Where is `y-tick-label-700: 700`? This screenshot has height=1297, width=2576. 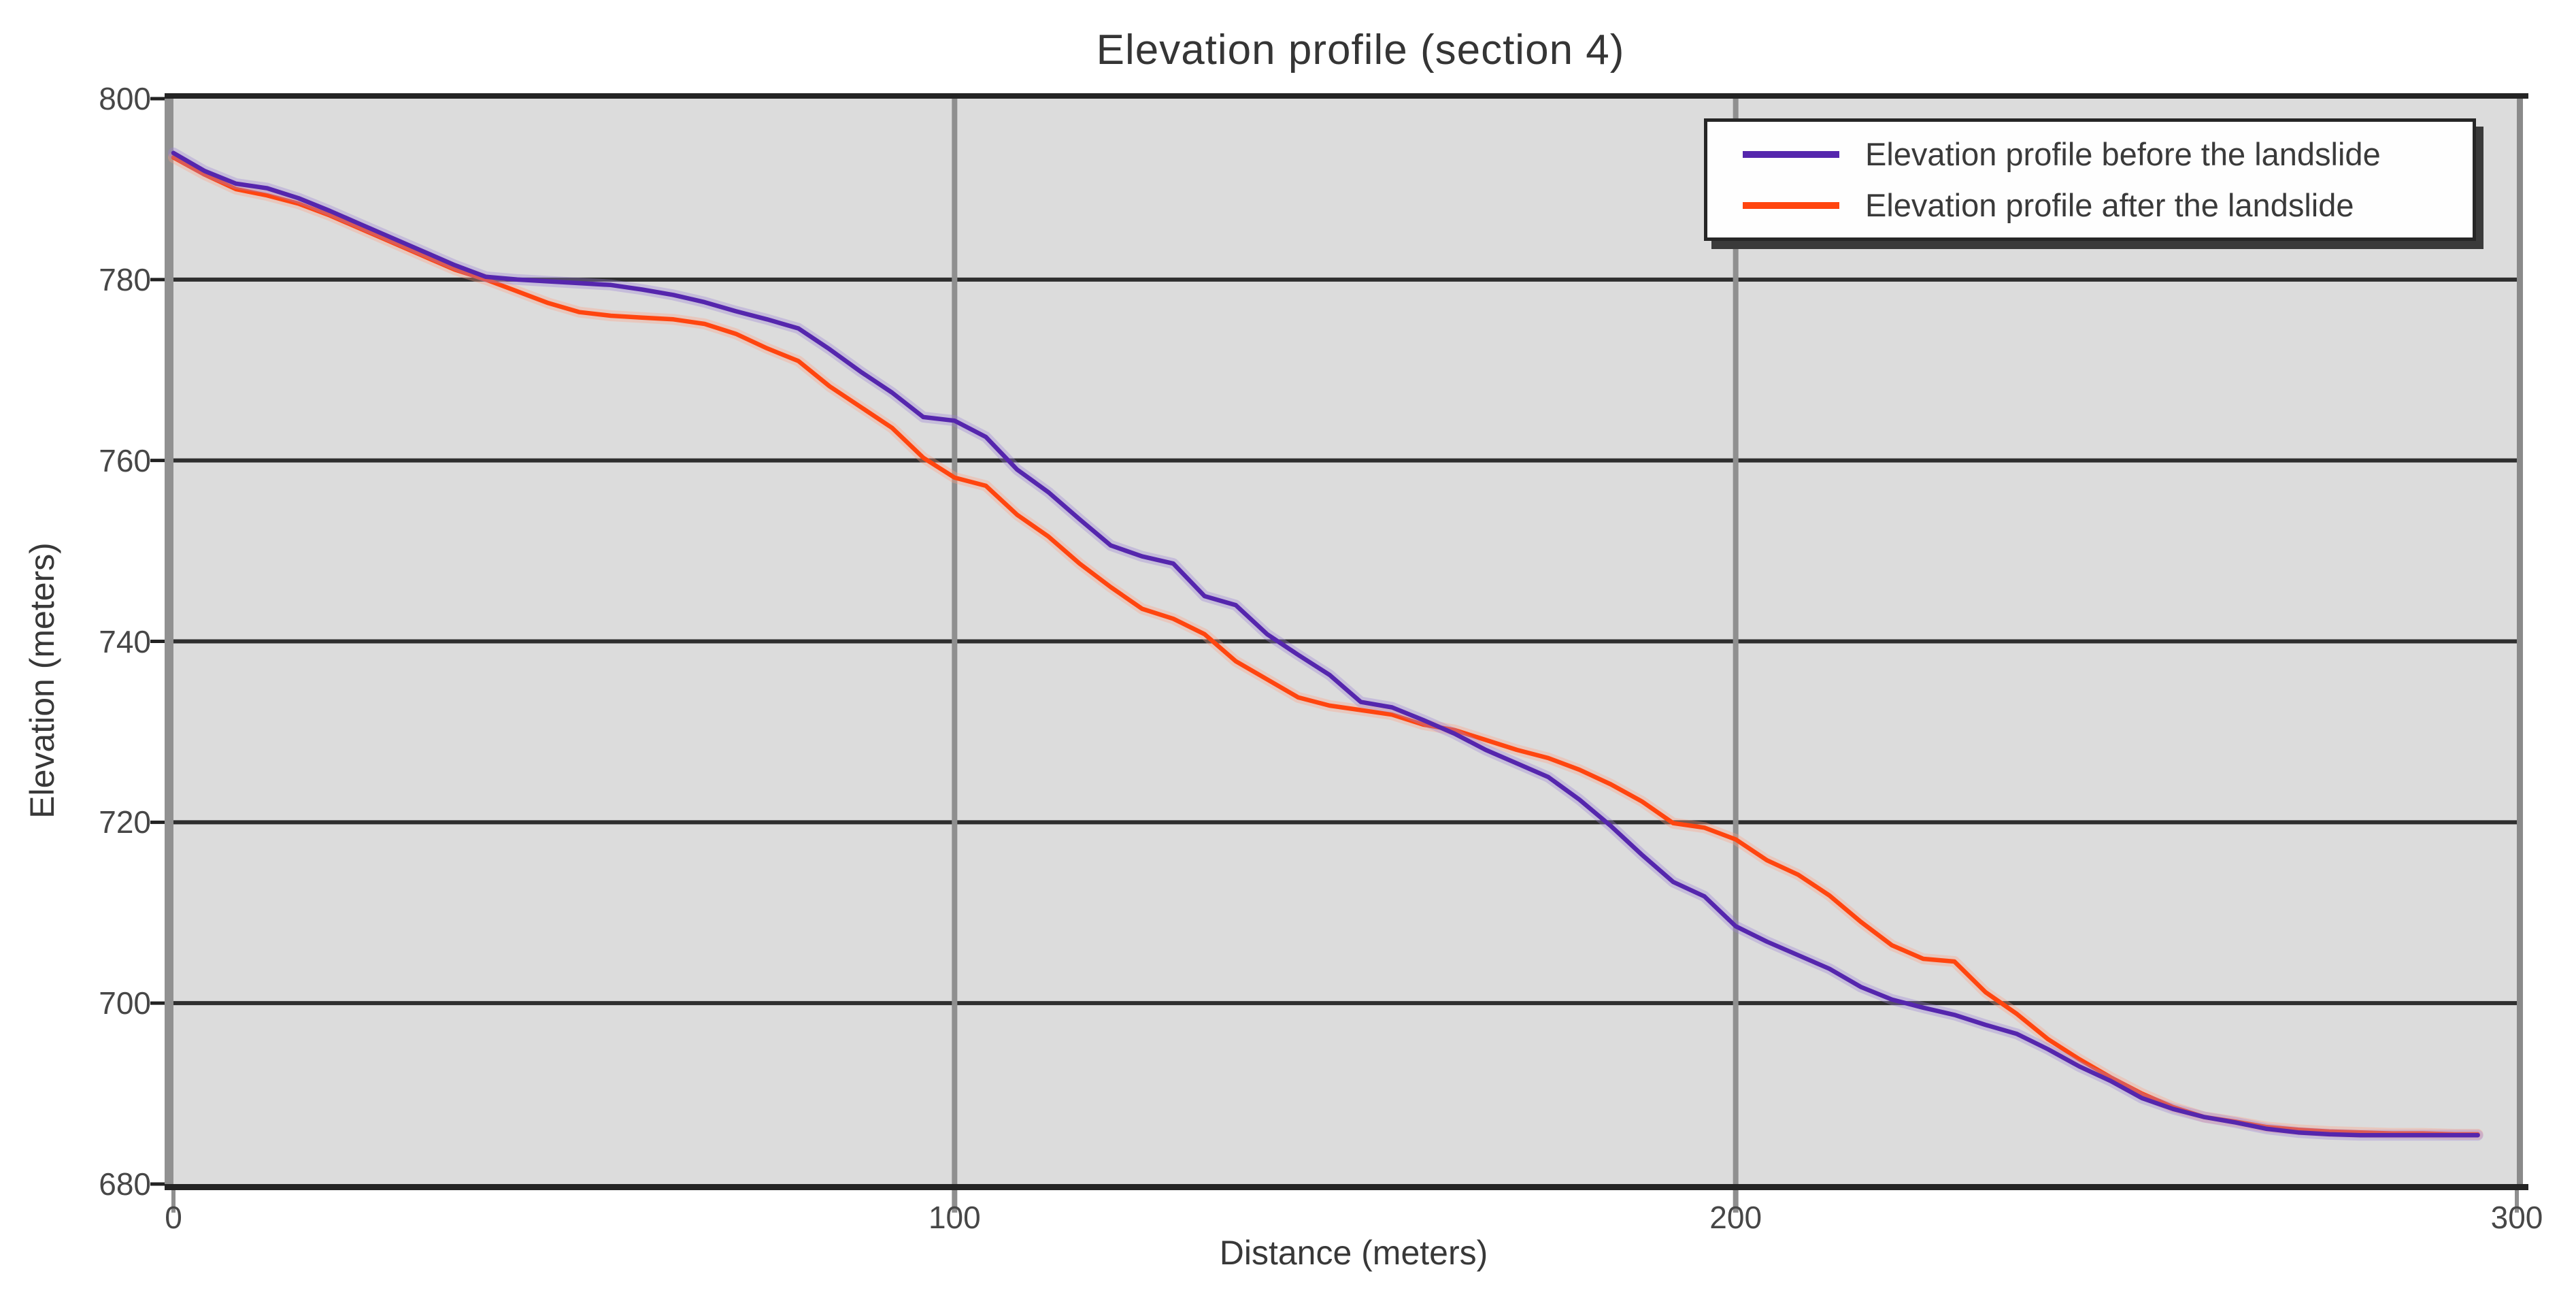
y-tick-label-700: 700 is located at coordinates (125, 1003).